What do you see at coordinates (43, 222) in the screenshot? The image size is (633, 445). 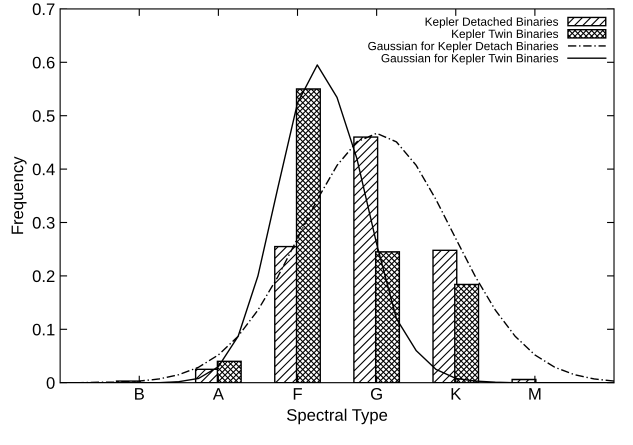 I see `y-tick-label: 0.3` at bounding box center [43, 222].